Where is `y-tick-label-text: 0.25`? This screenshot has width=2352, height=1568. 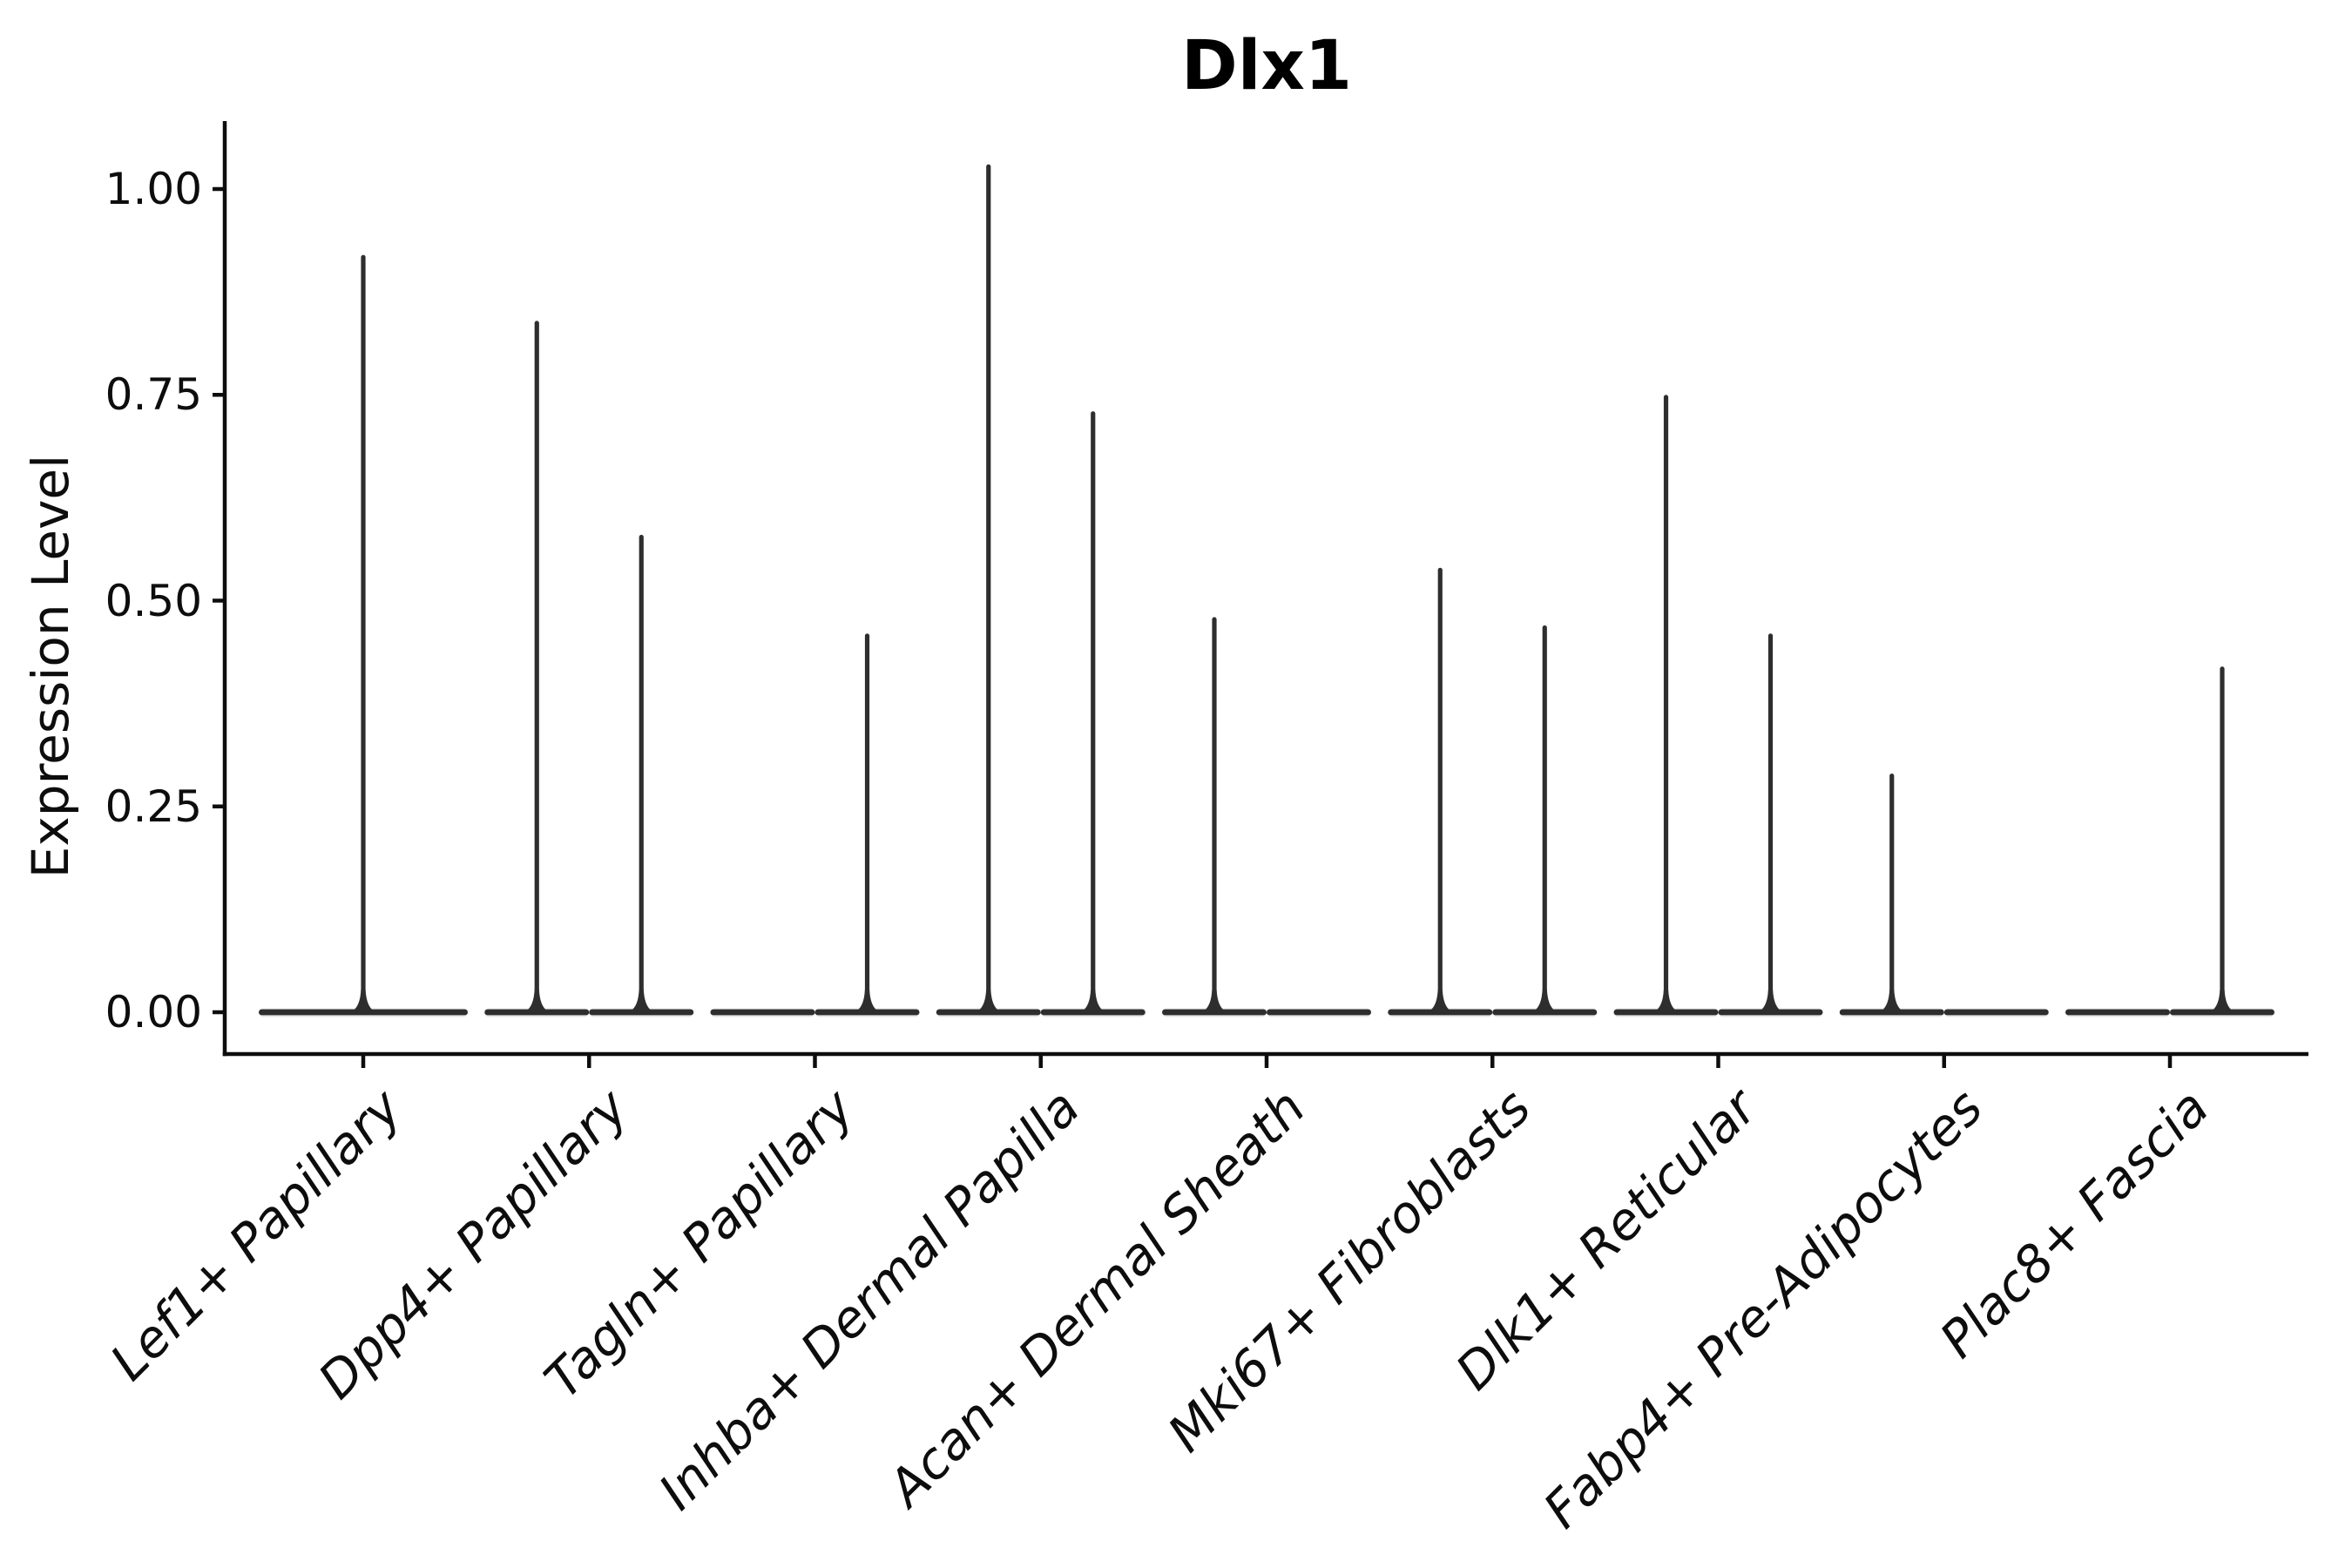 y-tick-label-text: 0.25 is located at coordinates (153, 806).